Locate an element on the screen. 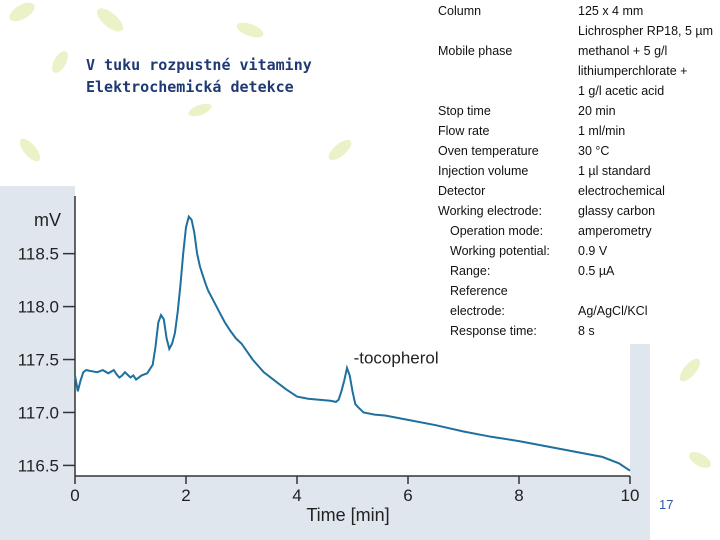 This screenshot has width=720, height=540. x-axis-label: Time [min] is located at coordinates (347, 515).